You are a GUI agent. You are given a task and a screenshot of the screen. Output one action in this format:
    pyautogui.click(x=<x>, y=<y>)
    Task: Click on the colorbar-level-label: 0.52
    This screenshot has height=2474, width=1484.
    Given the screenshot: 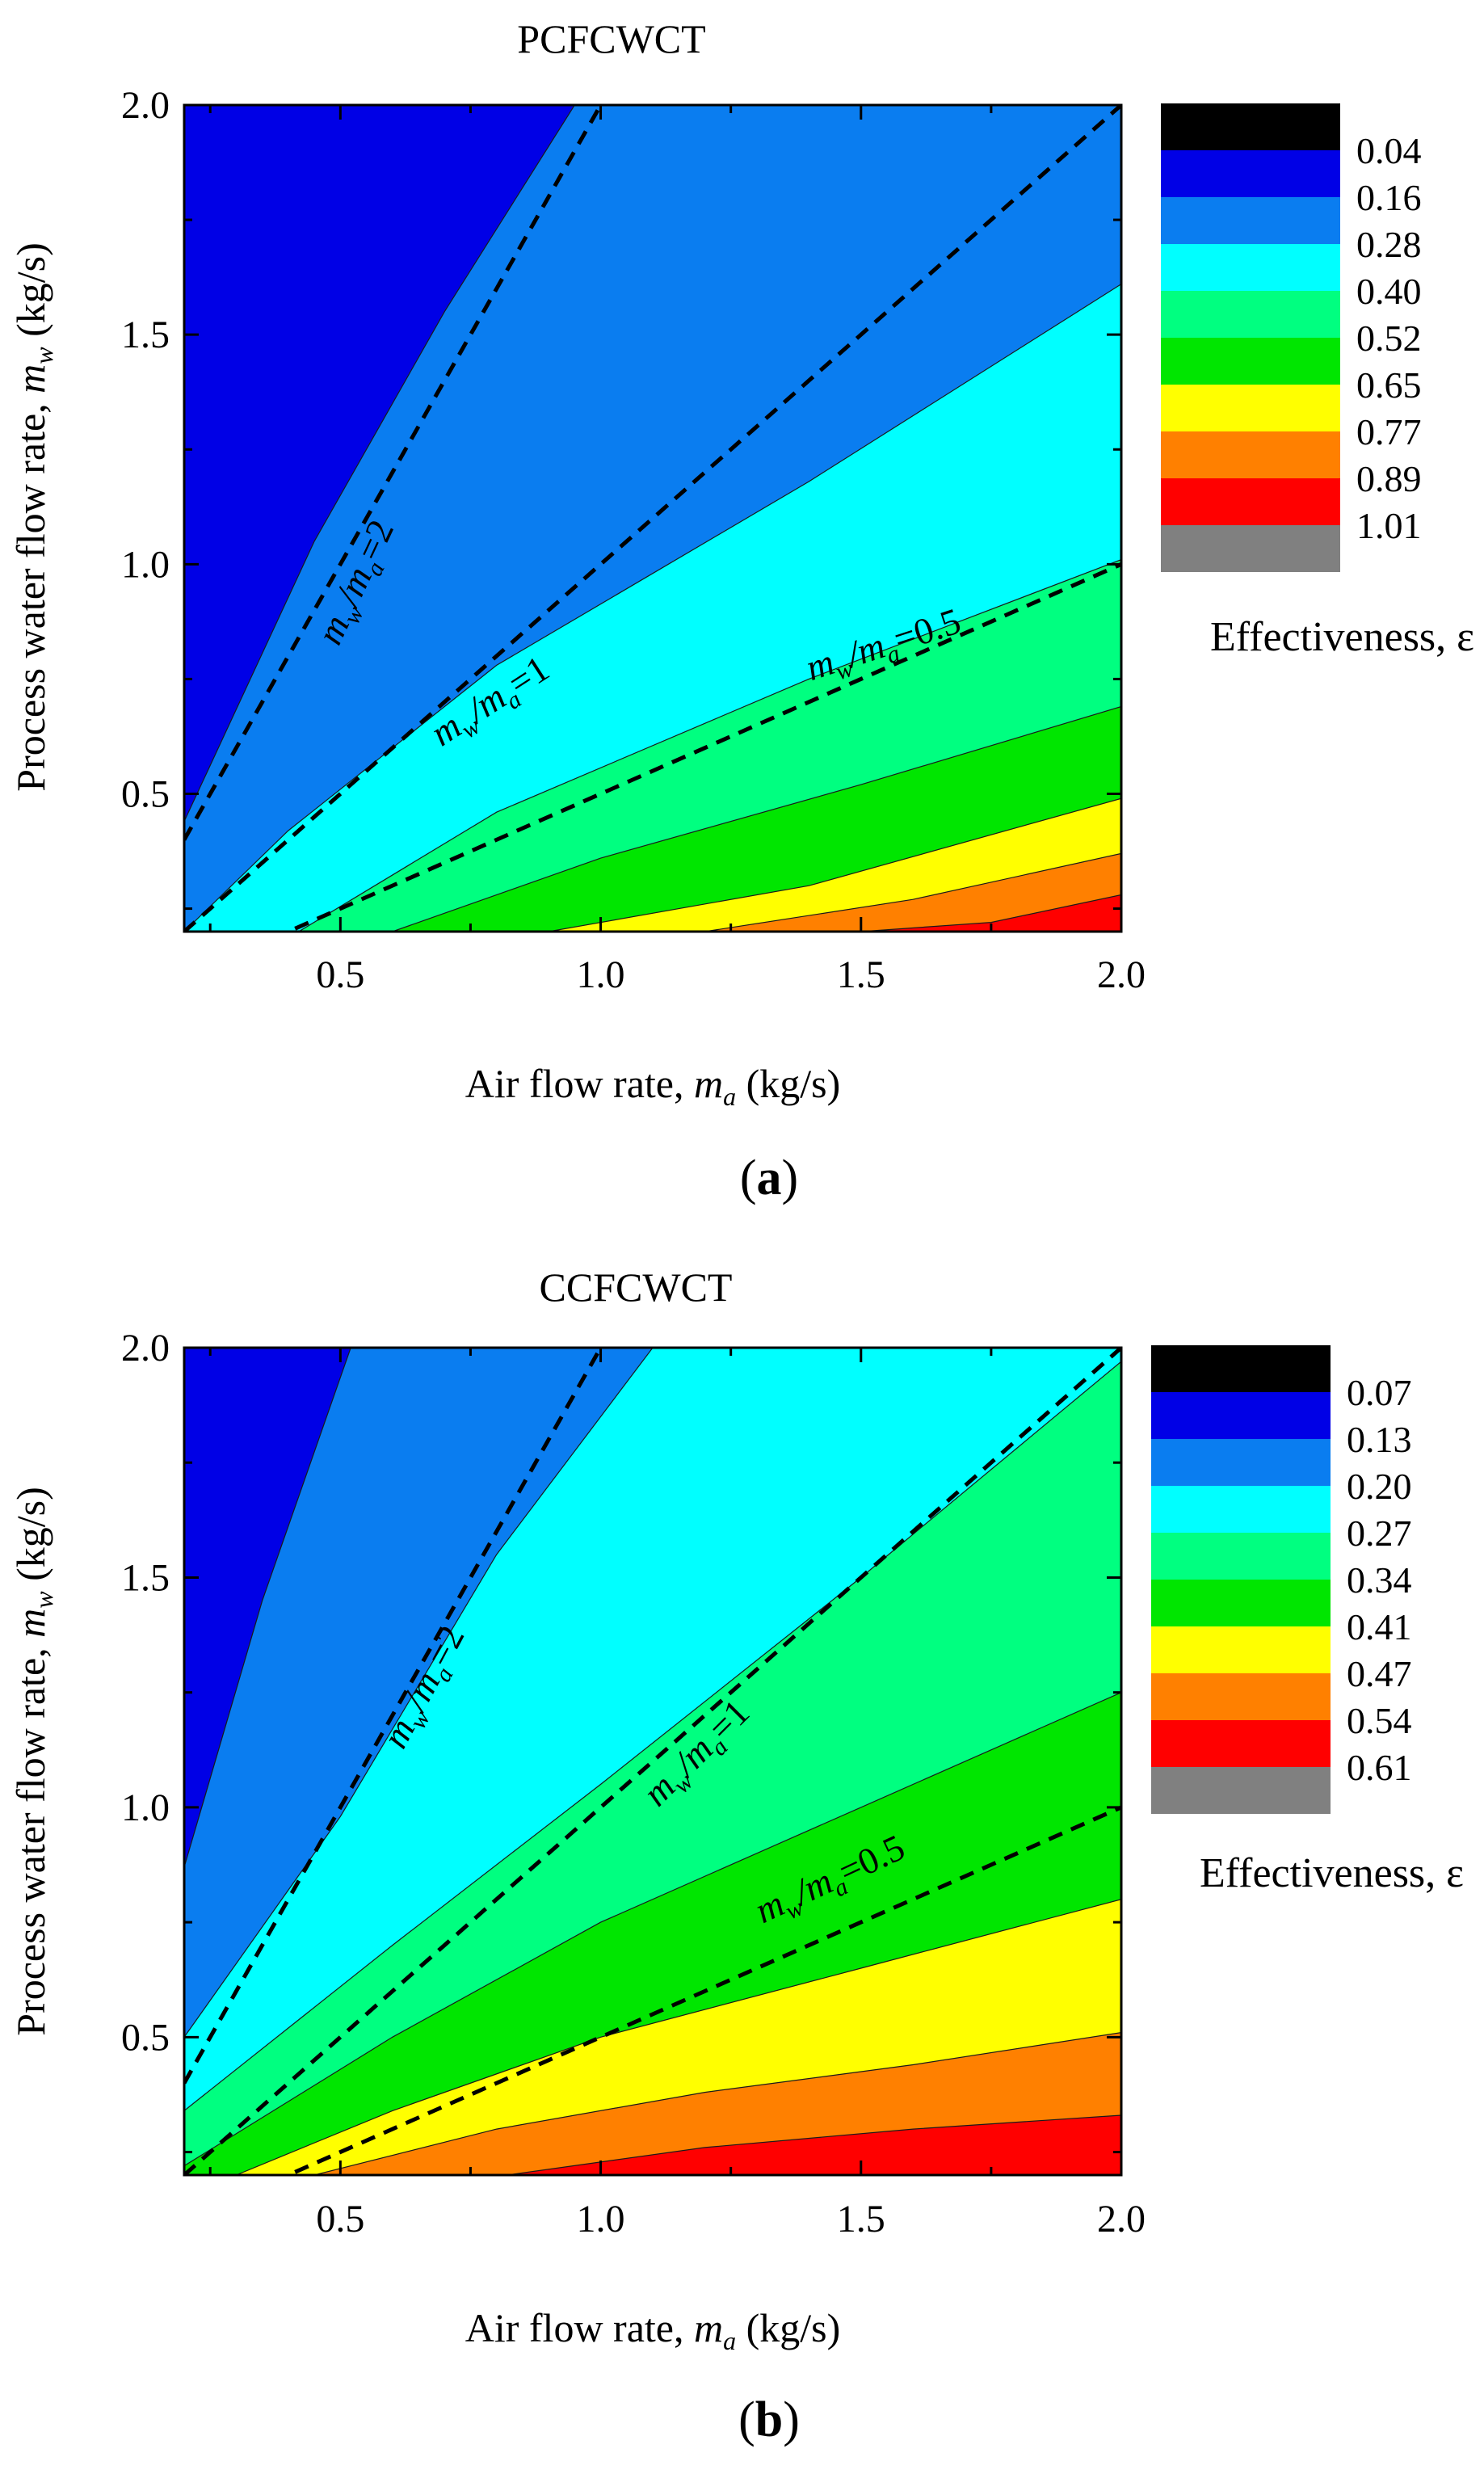 What is the action you would take?
    pyautogui.click(x=1389, y=338)
    